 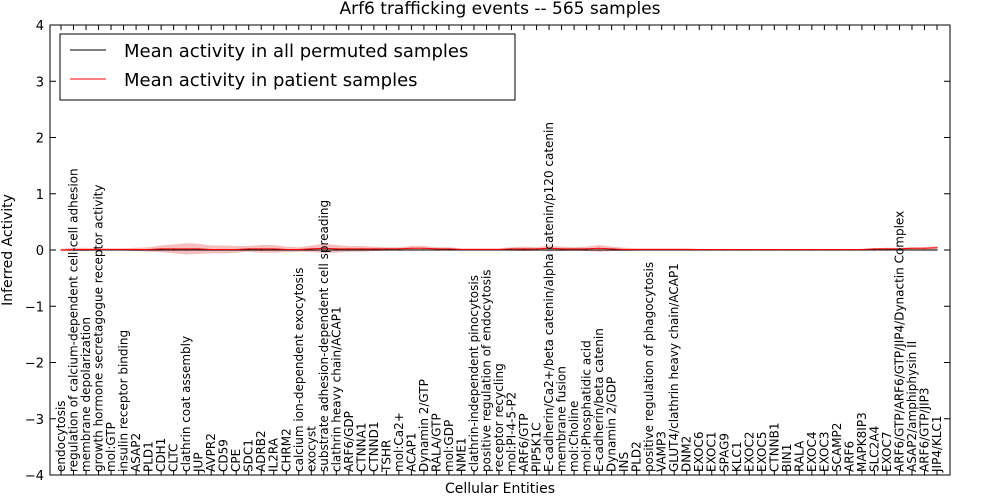 I want to click on entity-label: membrane fusion, so click(x=562, y=419).